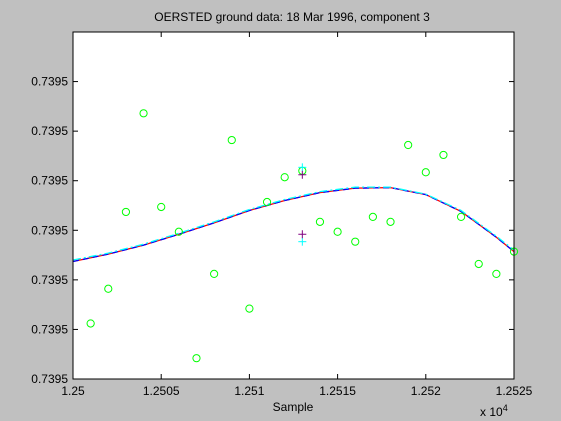 The image size is (561, 421). Describe the element at coordinates (426, 391) in the screenshot. I see `x-tick-label: 1.252` at that location.